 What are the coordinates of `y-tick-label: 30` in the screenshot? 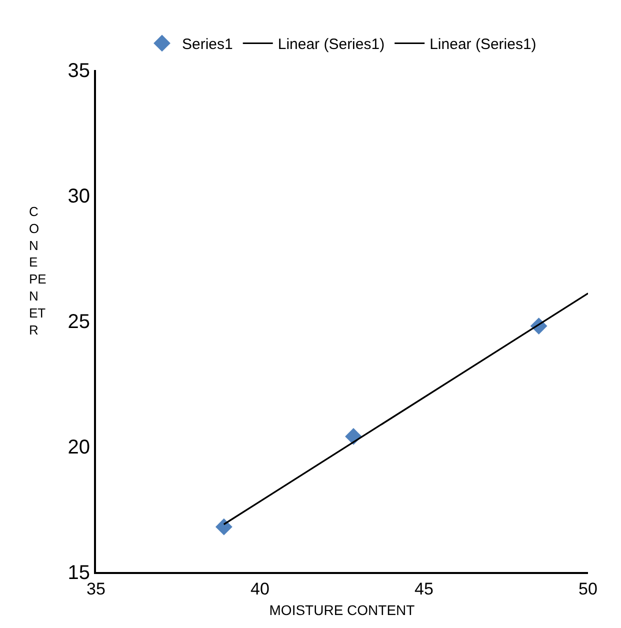 It's located at (79, 197).